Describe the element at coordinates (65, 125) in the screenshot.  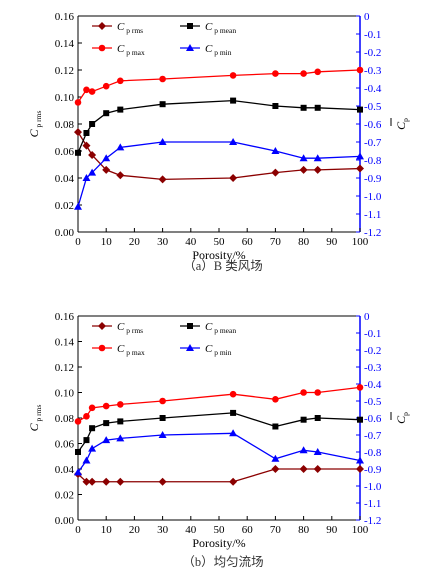
I see `y-left-tick-label: 0.08` at that location.